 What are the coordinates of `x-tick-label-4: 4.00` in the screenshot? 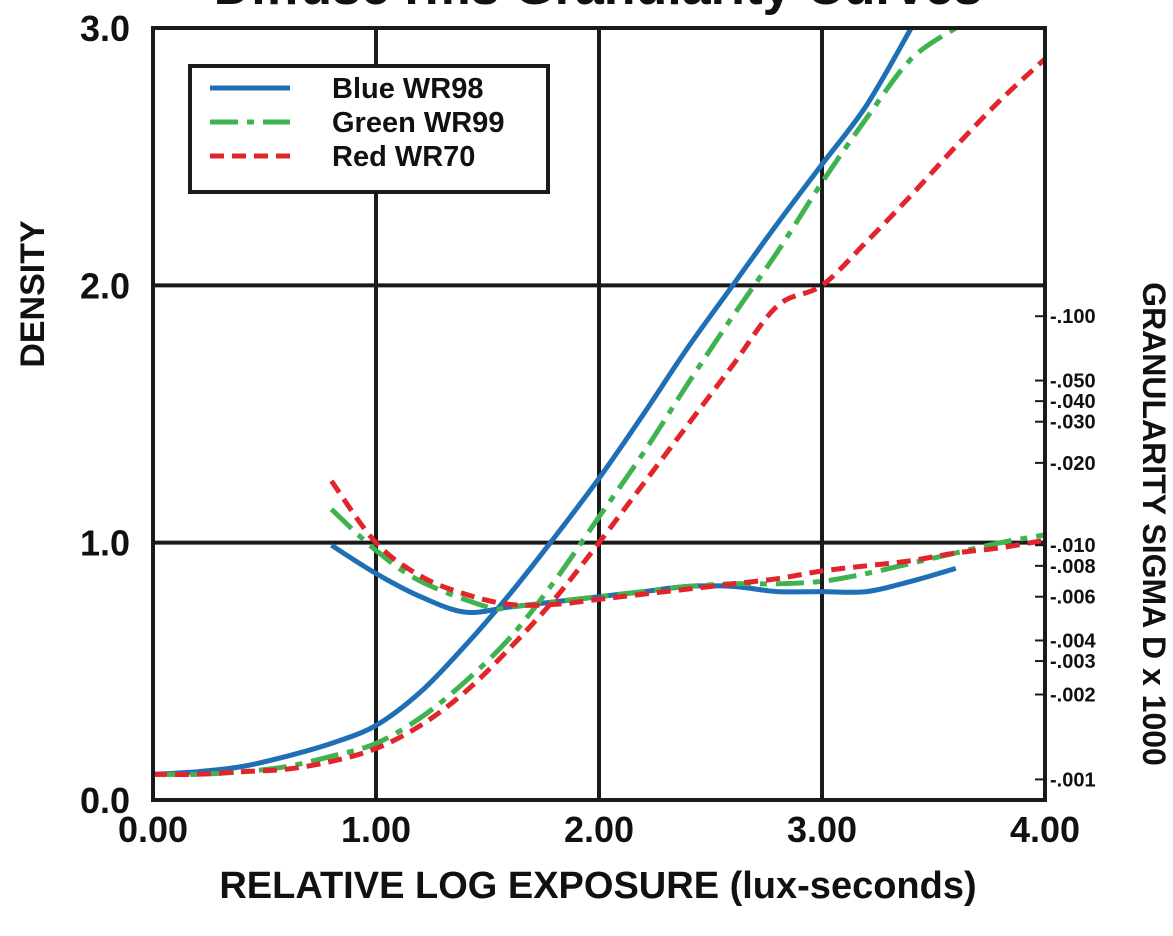 It's located at (1045, 829).